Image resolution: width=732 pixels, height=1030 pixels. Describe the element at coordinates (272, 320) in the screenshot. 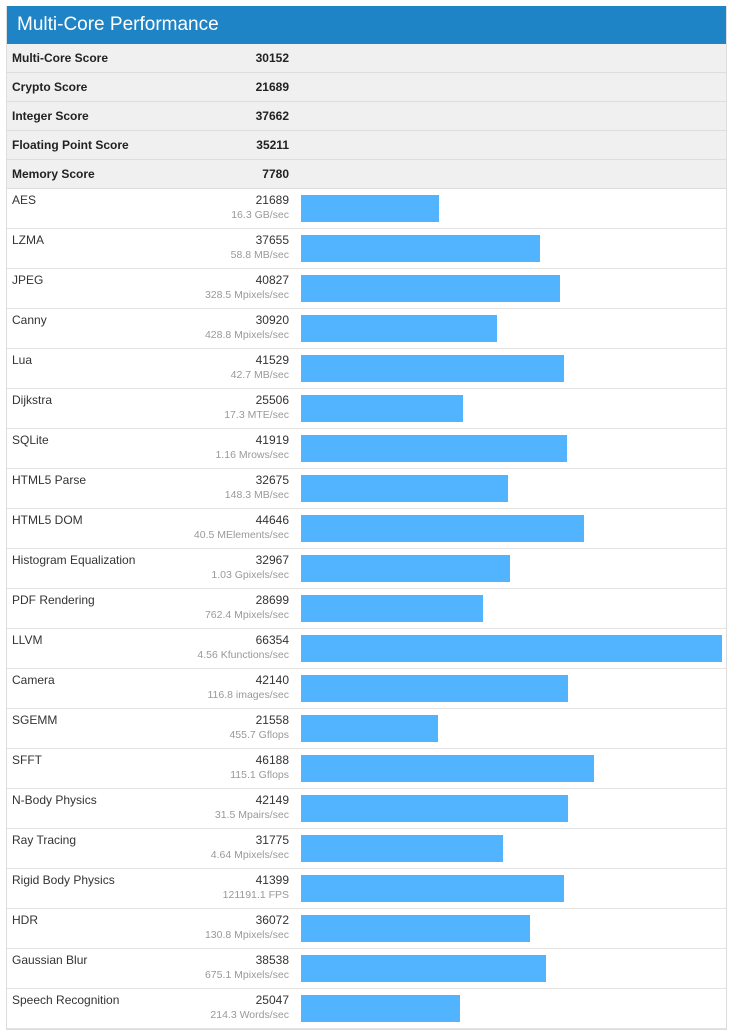

I see `benchmark-score: 30920` at that location.